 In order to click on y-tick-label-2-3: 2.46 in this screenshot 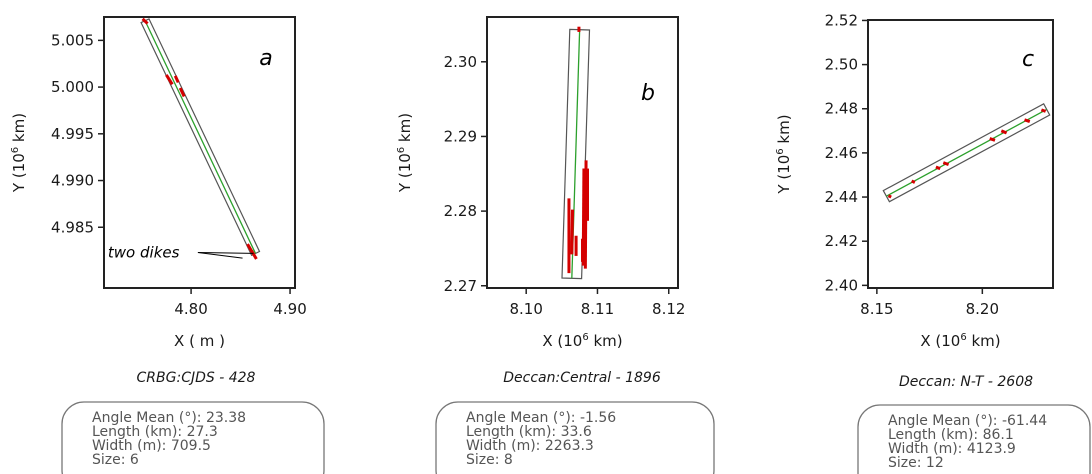, I will do `click(841, 153)`.